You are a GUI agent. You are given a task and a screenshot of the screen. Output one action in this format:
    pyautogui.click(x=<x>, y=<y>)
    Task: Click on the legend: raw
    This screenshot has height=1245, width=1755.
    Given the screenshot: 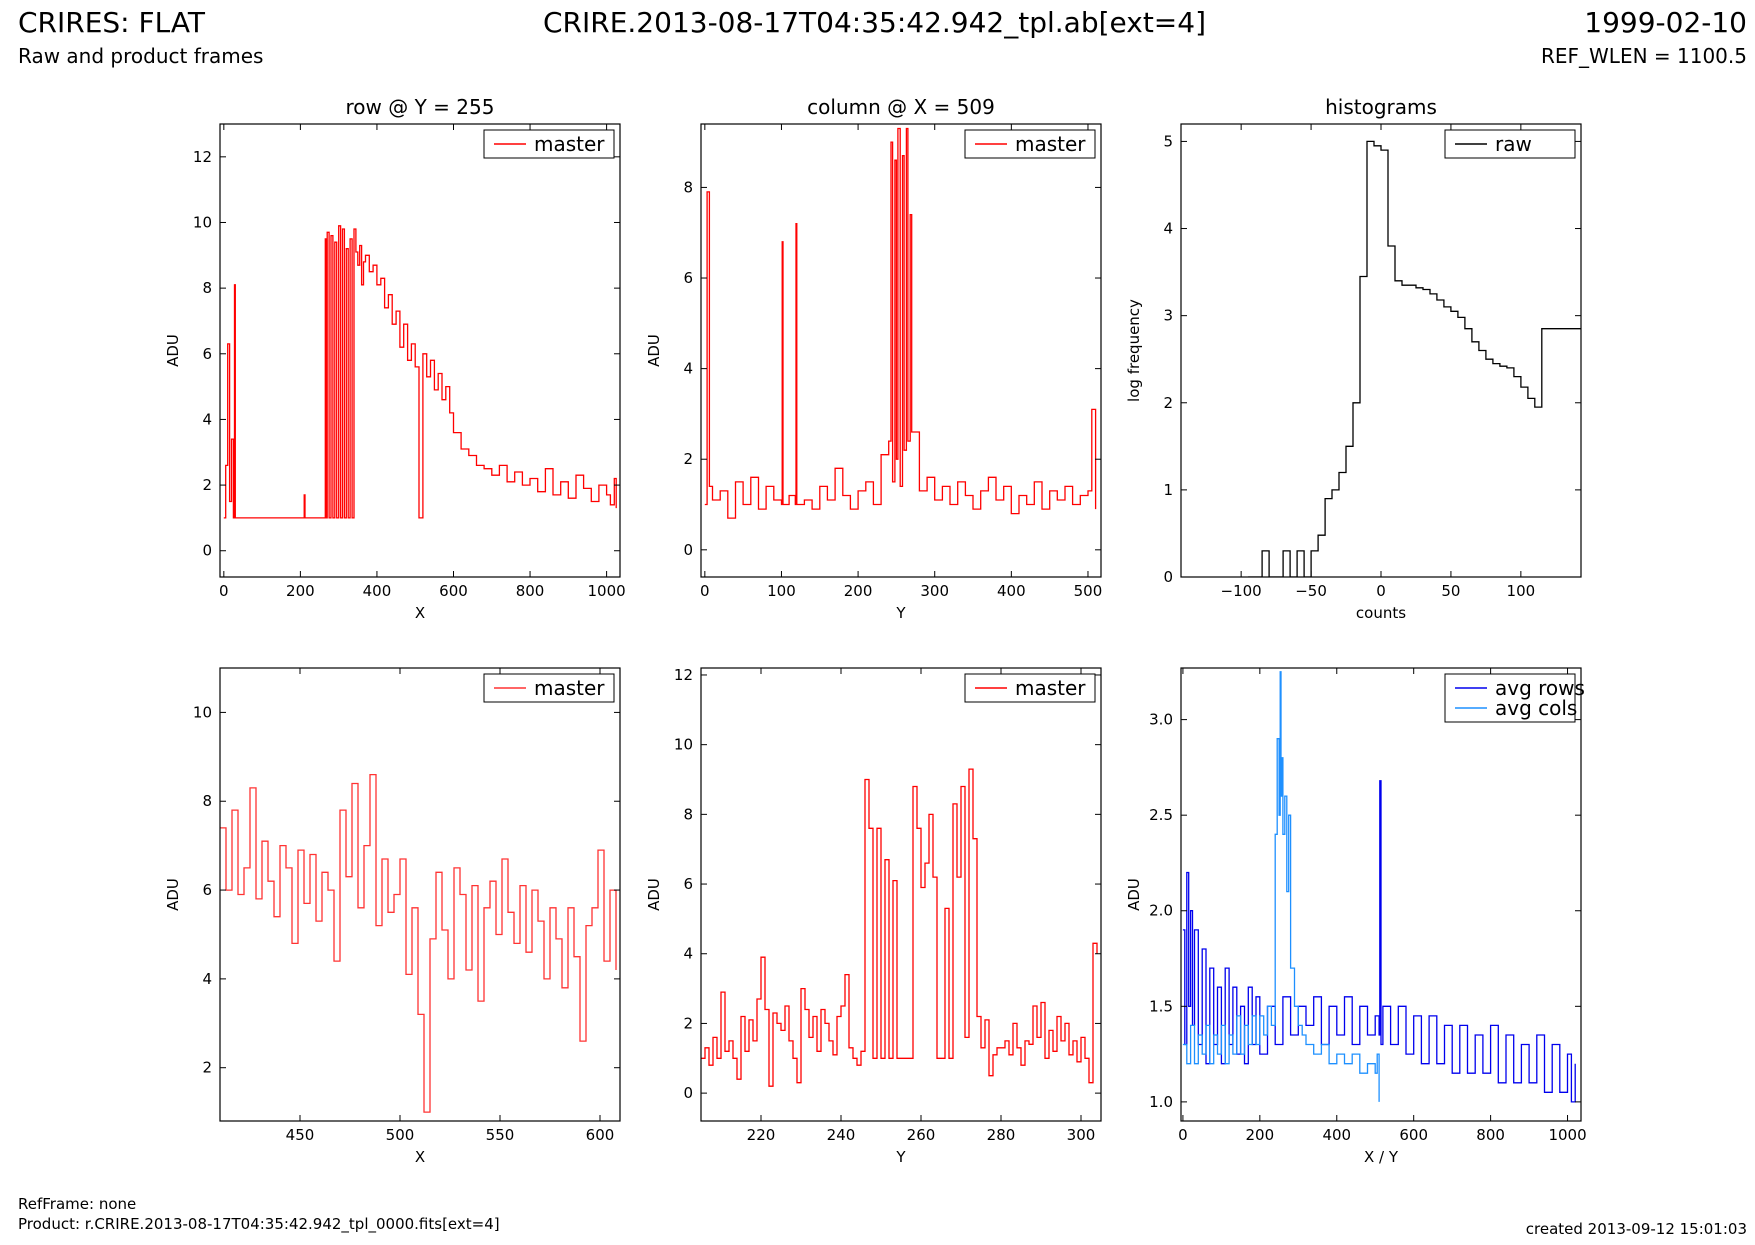 What is the action you would take?
    pyautogui.click(x=1510, y=144)
    